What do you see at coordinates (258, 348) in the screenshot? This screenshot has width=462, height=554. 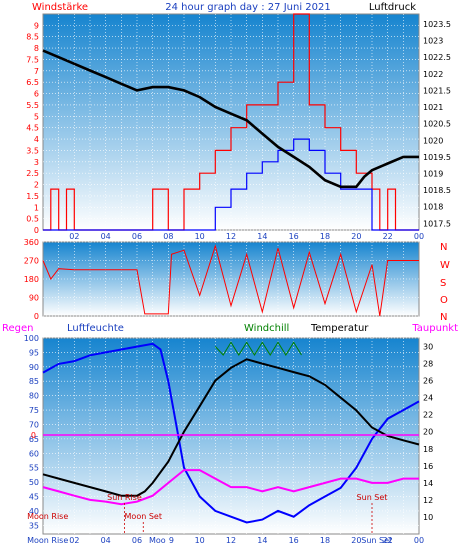 I see `series-line-windchill` at bounding box center [258, 348].